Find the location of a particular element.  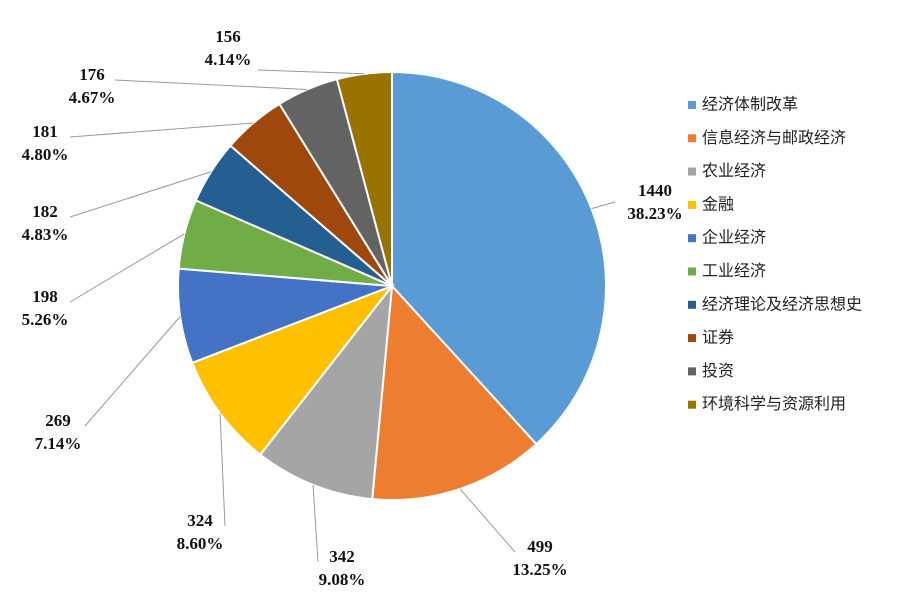

legend-label: 信息经济与邮政经济 is located at coordinates (774, 137).